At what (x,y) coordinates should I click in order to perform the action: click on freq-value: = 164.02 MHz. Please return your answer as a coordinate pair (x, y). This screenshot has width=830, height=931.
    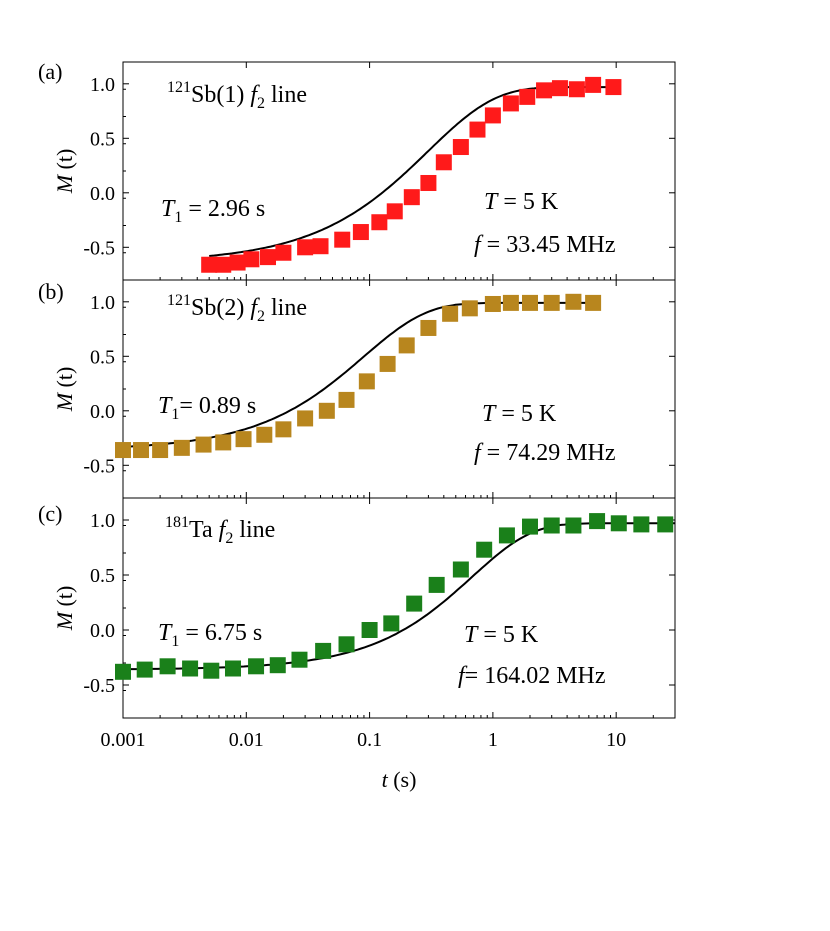
    Looking at the image, I should click on (535, 676).